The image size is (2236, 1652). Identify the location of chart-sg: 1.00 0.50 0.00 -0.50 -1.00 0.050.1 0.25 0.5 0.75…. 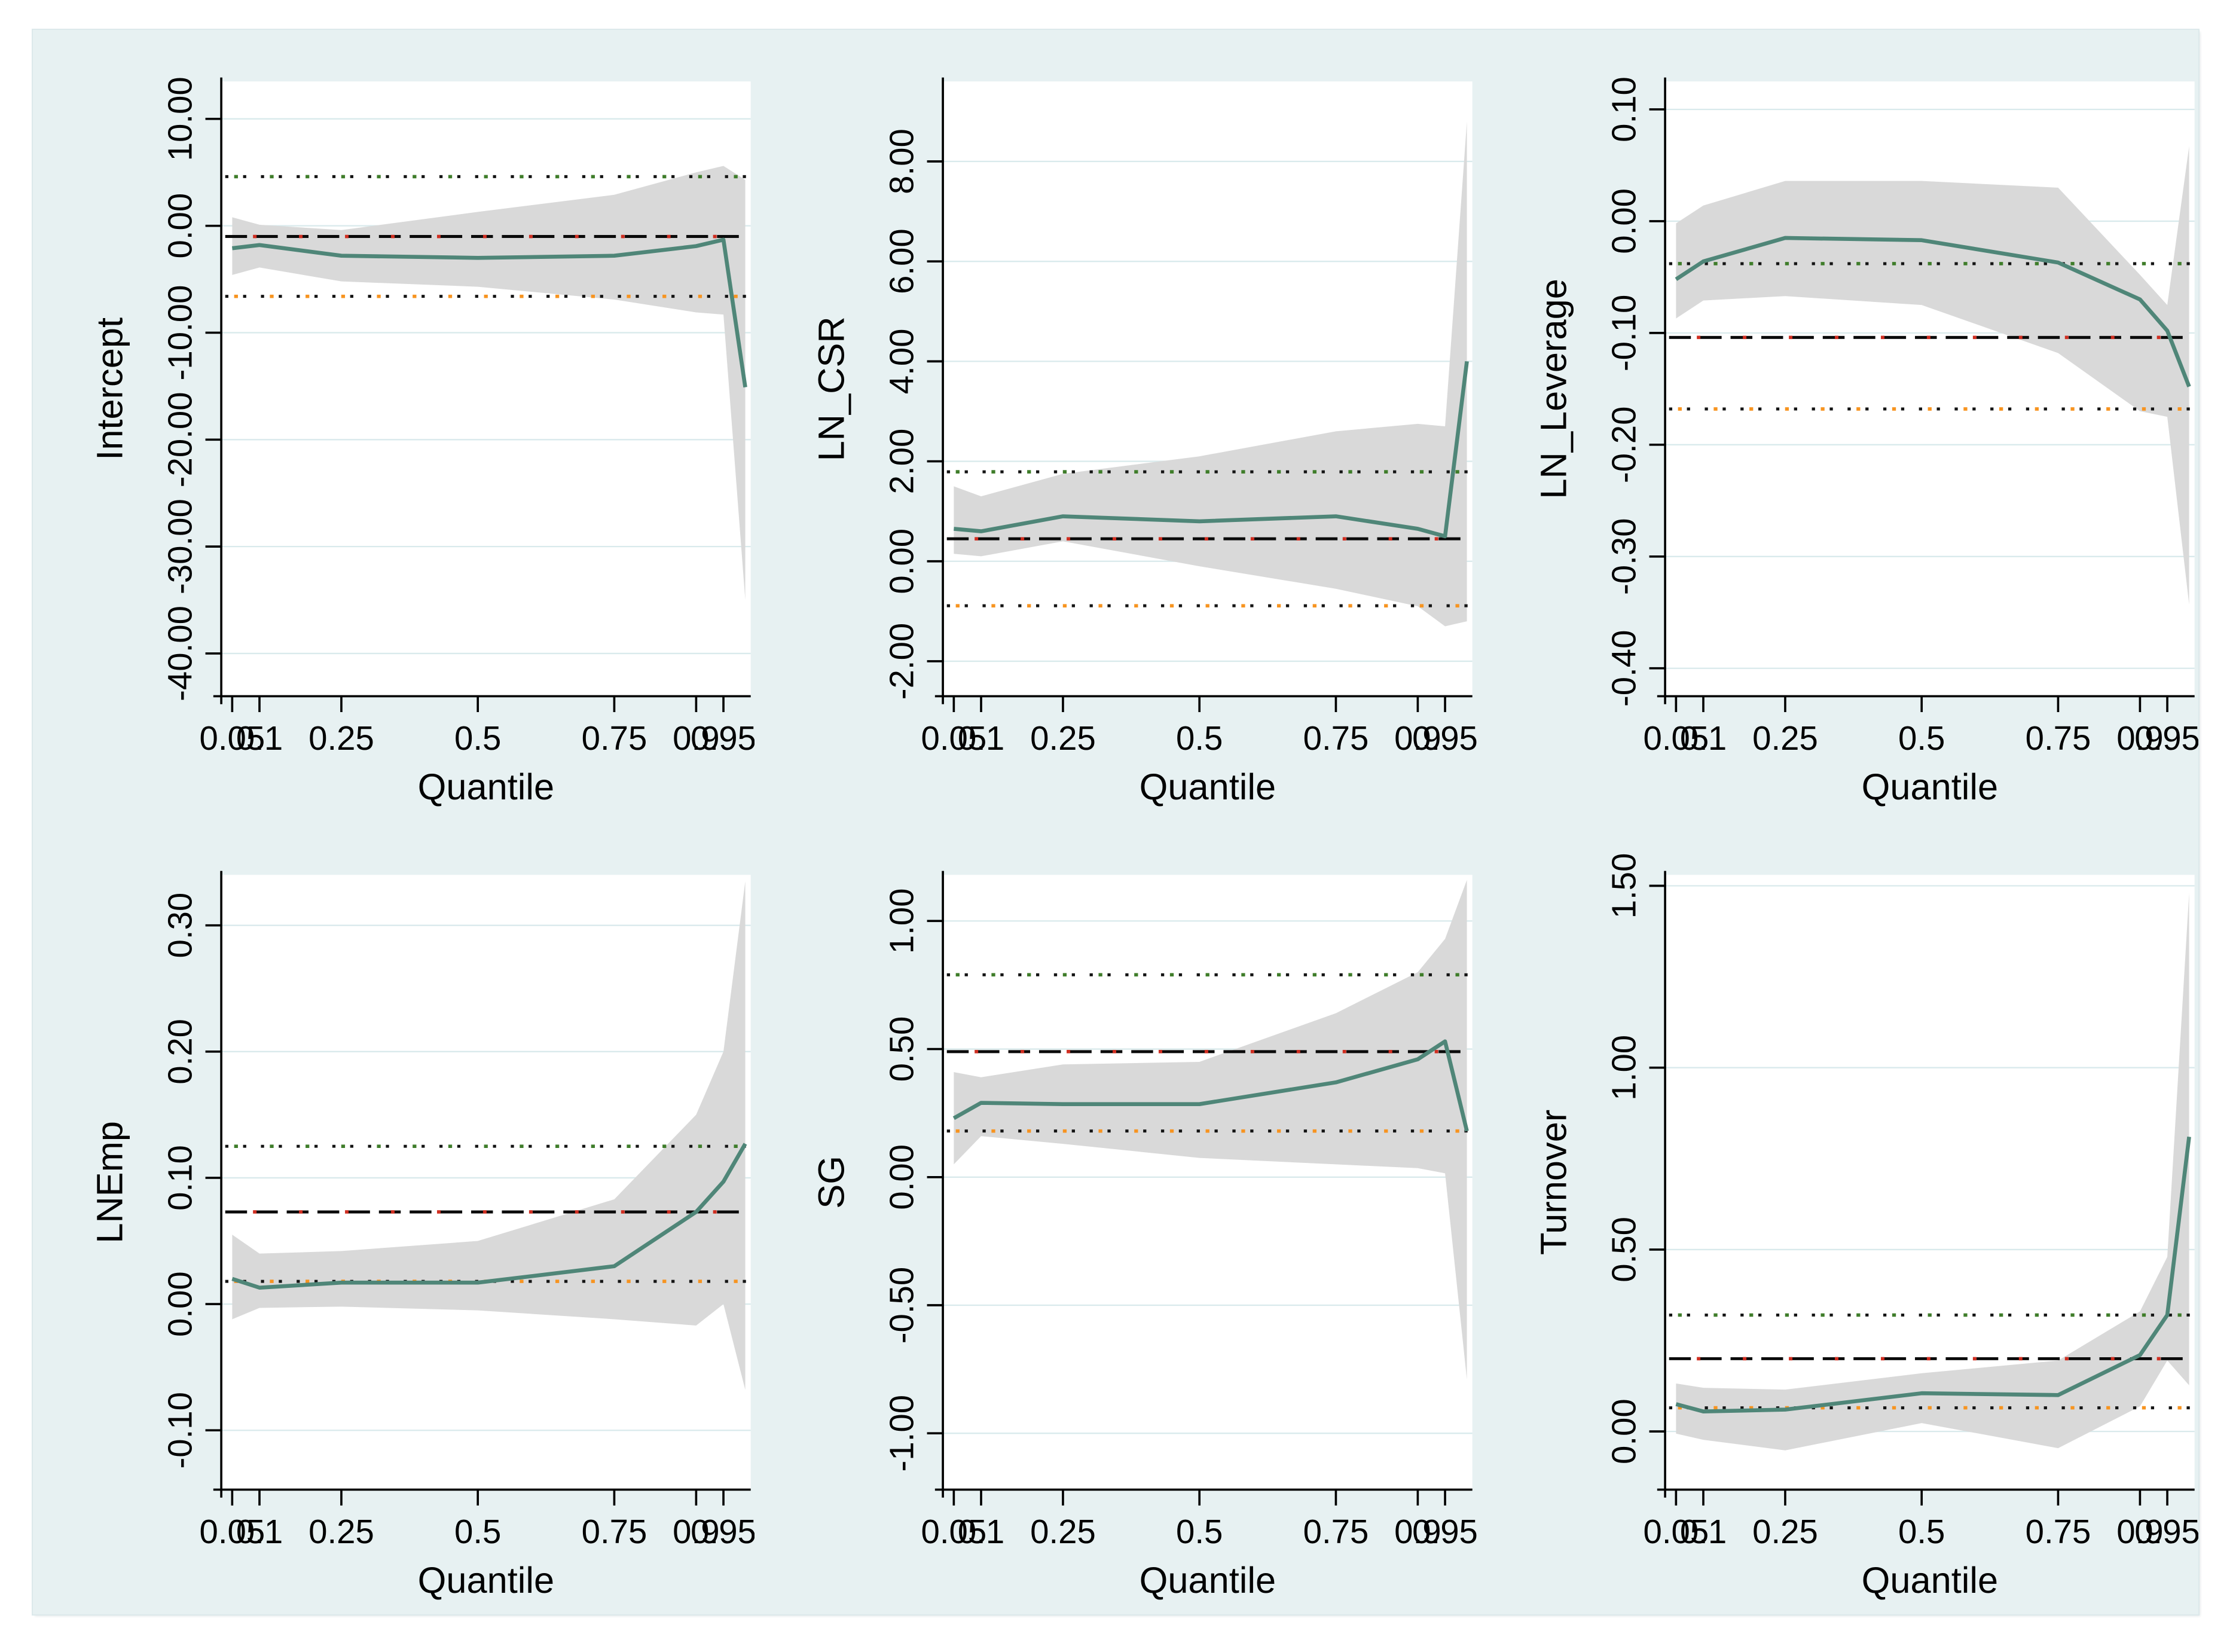
(1144, 1236).